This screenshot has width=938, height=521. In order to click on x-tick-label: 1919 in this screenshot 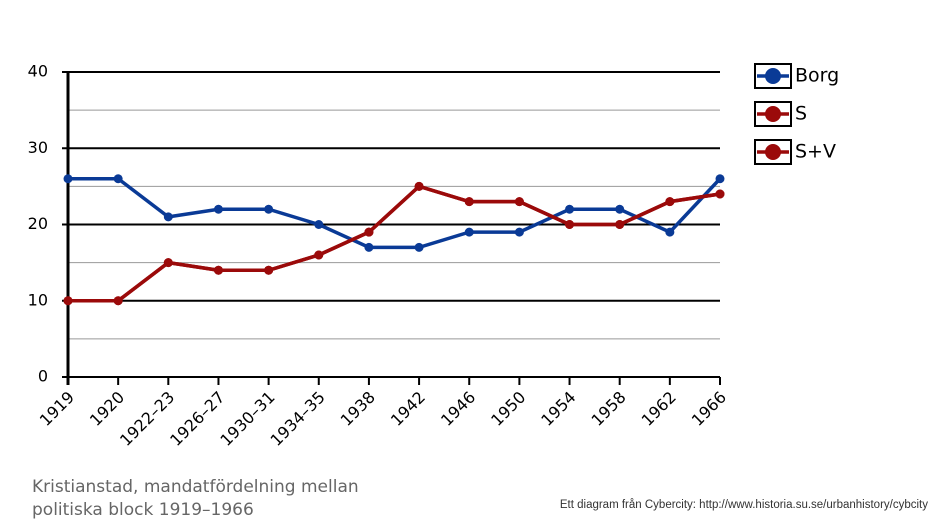, I will do `click(57, 409)`.